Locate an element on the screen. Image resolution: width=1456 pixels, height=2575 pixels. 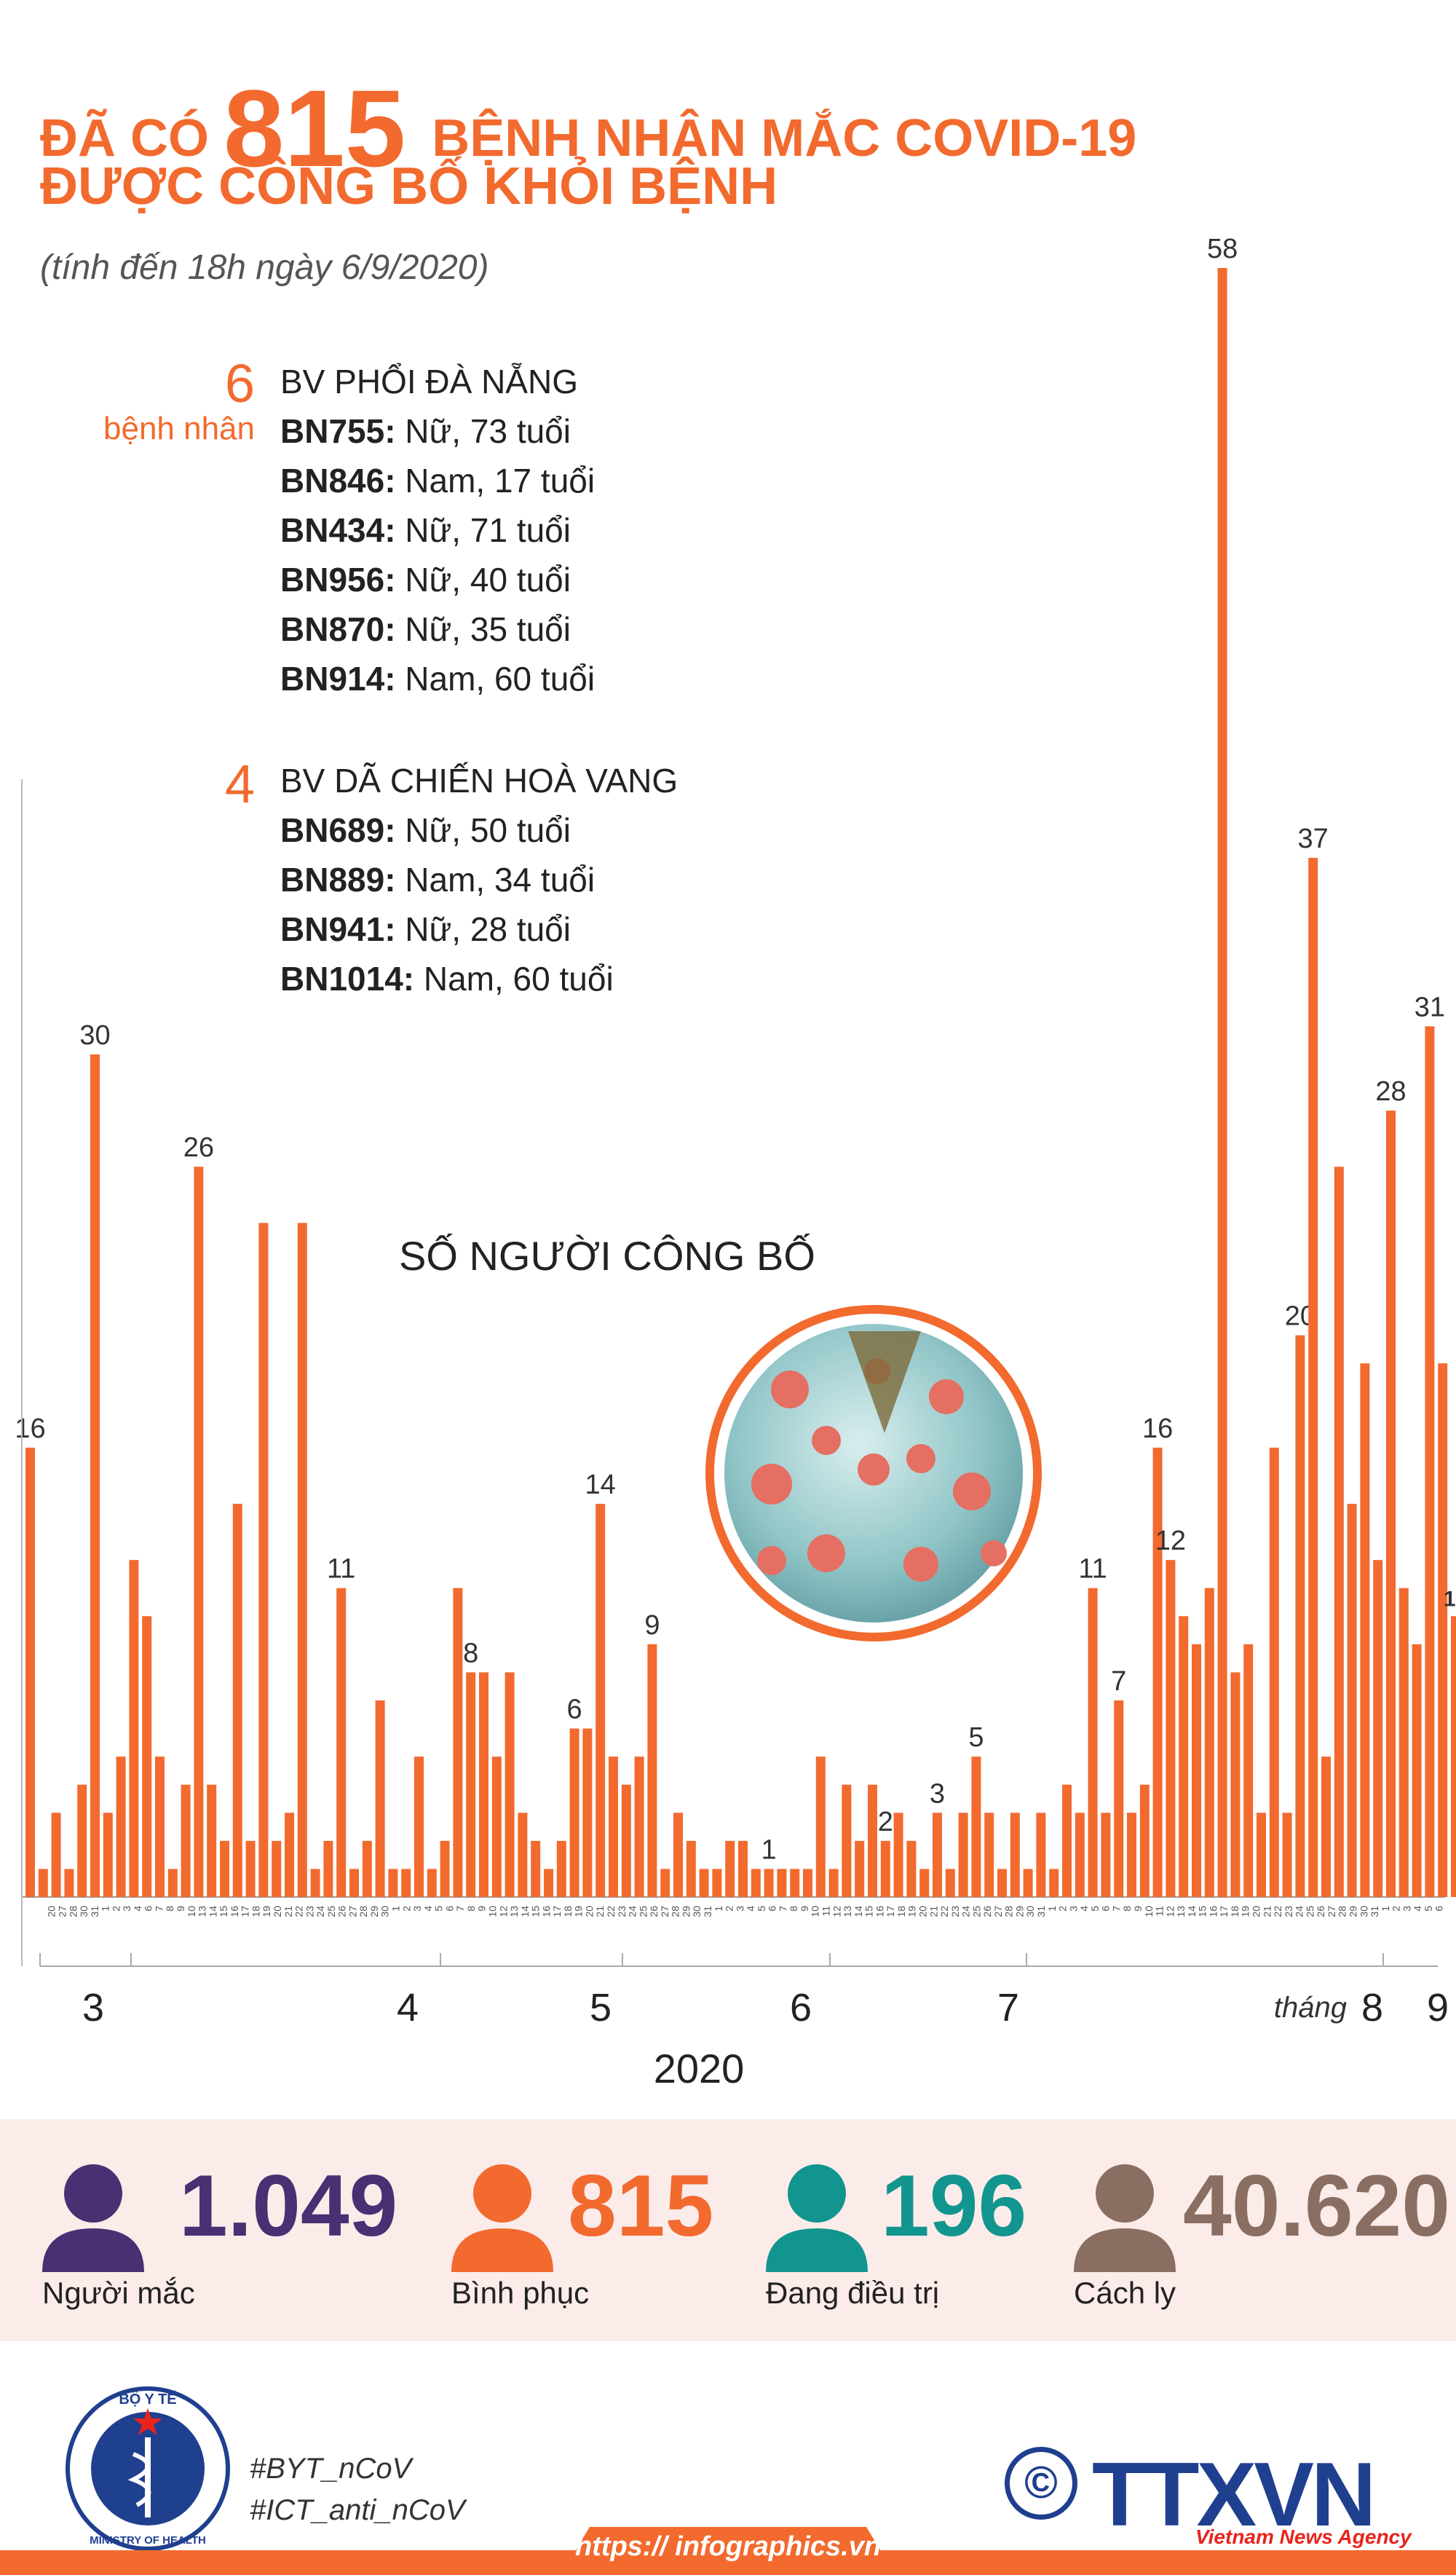
agency-subtitle: Vietnam News Agency is located at coordinates (1303, 2536).